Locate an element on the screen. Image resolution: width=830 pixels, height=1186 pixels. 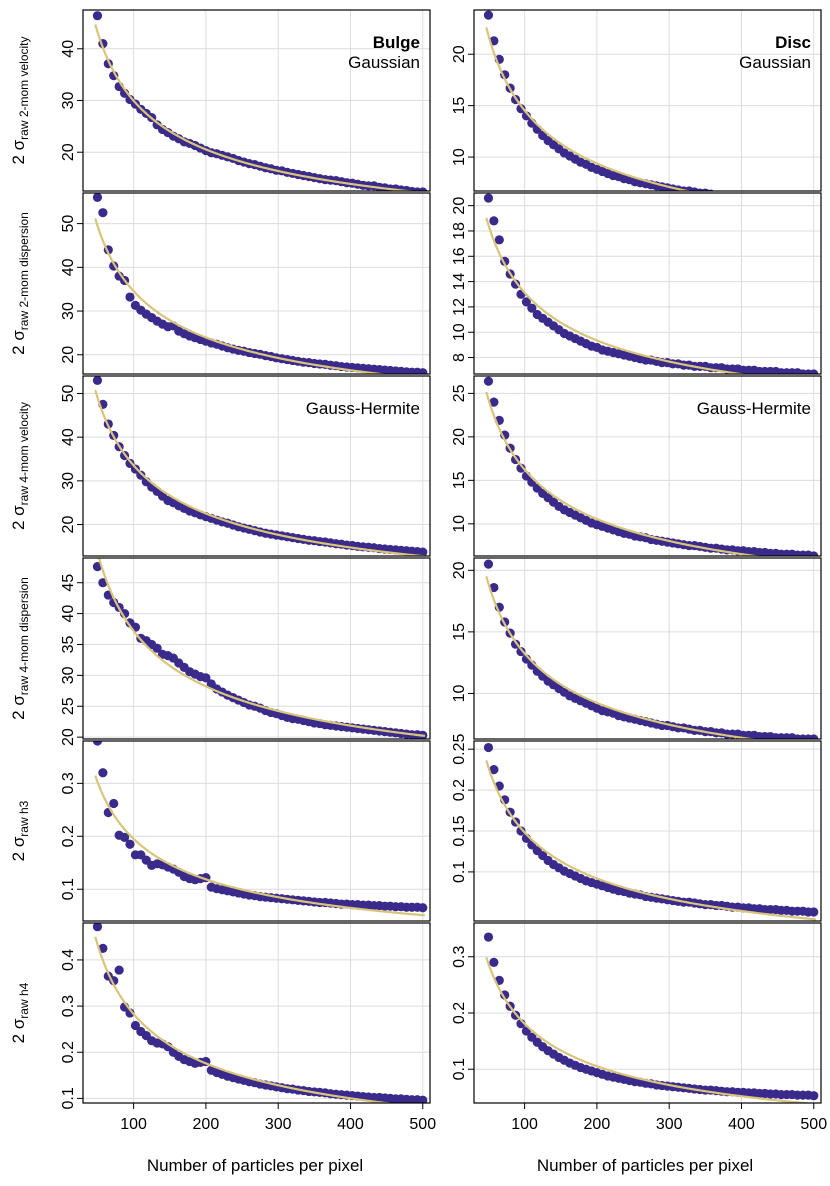
y-axis-label: 2 σraw h4 is located at coordinates (20, 1012).